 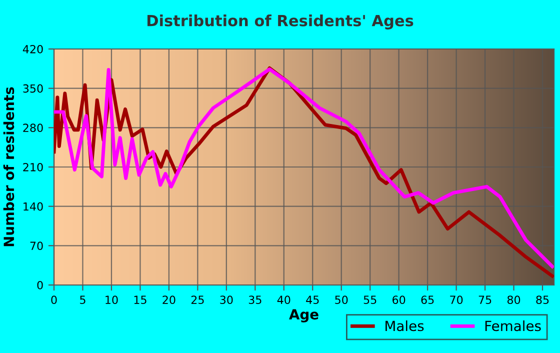 I want to click on x-tick-label: 10, so click(x=112, y=300).